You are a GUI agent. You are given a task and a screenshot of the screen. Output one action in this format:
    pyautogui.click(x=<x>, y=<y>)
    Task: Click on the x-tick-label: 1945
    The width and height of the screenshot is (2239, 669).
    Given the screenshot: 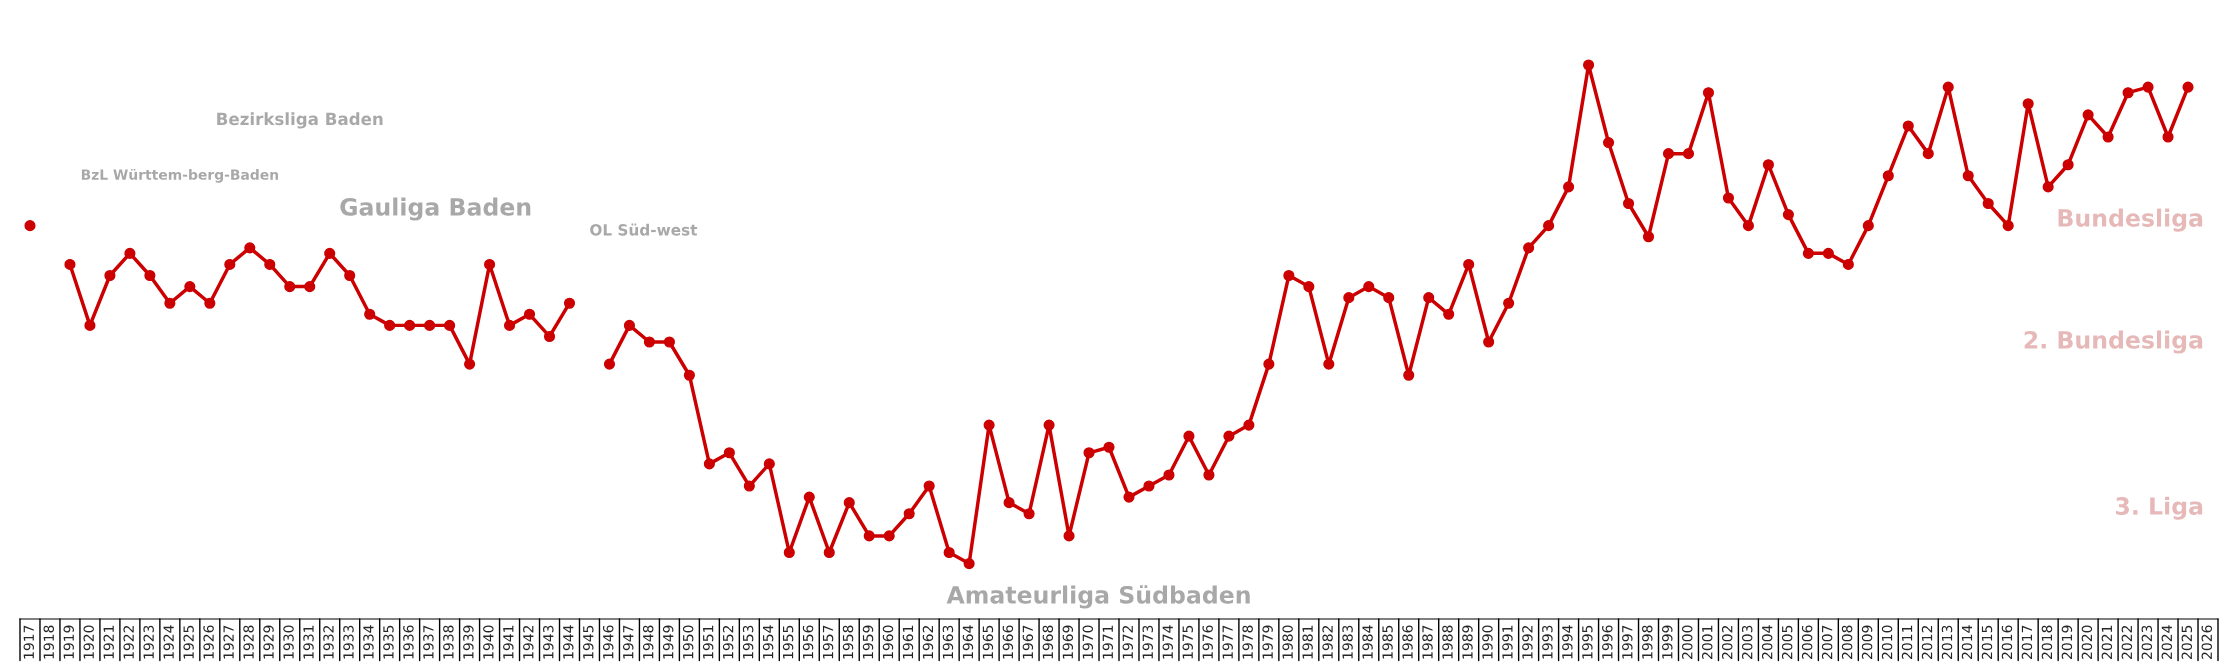 What is the action you would take?
    pyautogui.click(x=588, y=642)
    